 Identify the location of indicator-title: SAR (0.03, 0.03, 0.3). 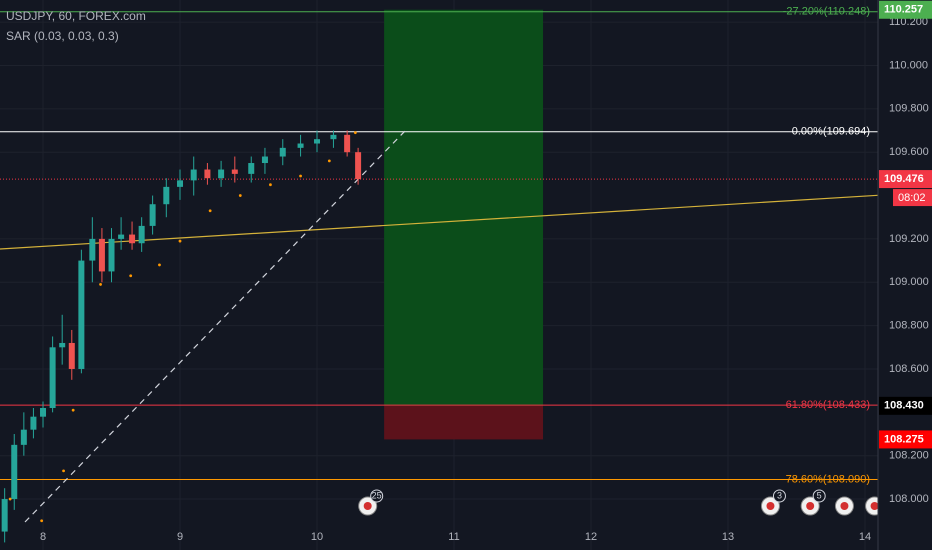
(62, 36).